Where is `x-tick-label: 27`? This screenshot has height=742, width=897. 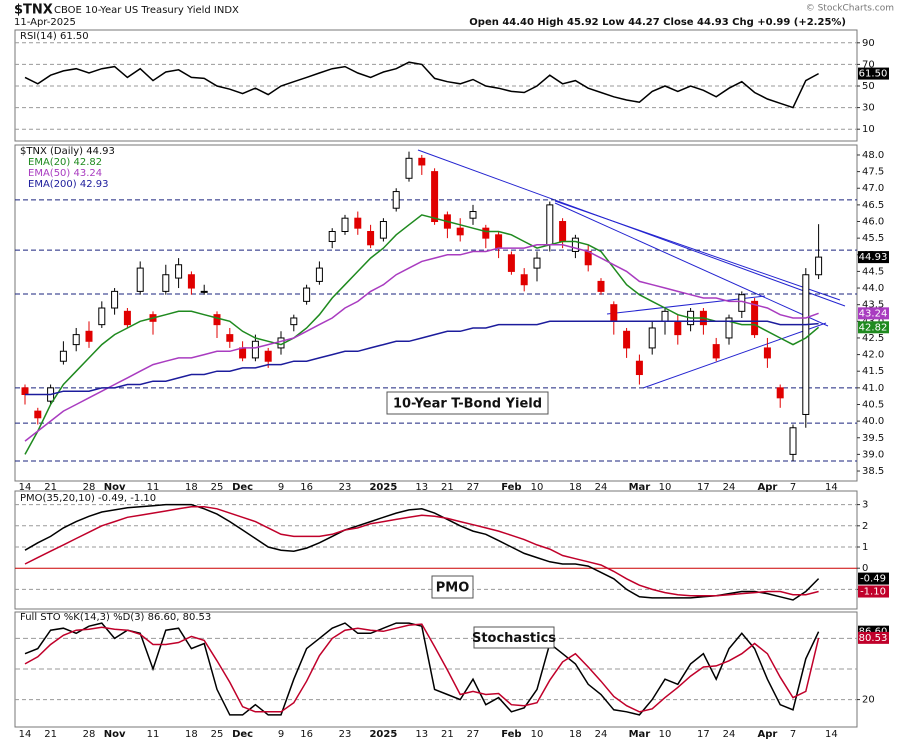 x-tick-label: 27 is located at coordinates (473, 487).